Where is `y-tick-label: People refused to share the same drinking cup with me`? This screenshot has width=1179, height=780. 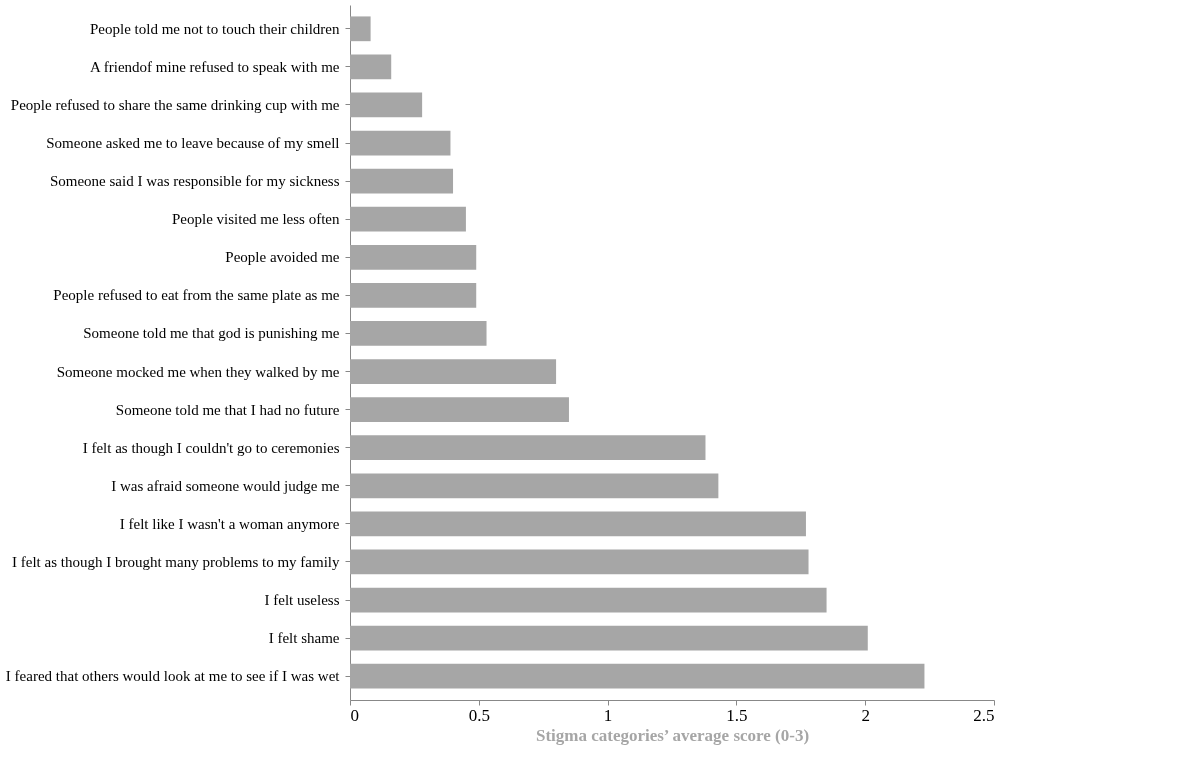
y-tick-label: People refused to share the same drinking cup with me is located at coordinates (175, 104).